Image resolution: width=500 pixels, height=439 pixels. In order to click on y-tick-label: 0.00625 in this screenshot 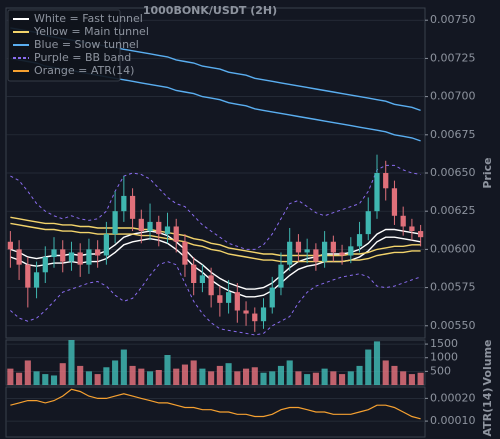, I will do `click(453, 210)`.